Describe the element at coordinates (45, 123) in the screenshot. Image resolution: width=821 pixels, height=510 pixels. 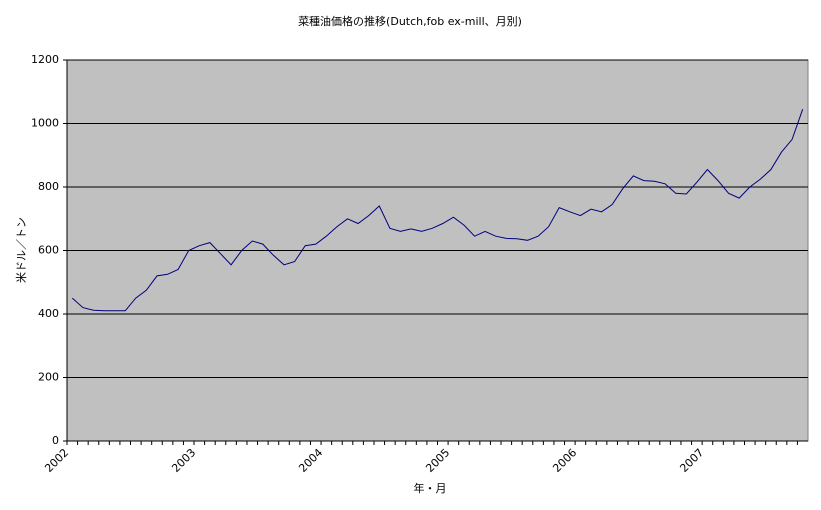
I see `y-tick-label: 1000` at that location.